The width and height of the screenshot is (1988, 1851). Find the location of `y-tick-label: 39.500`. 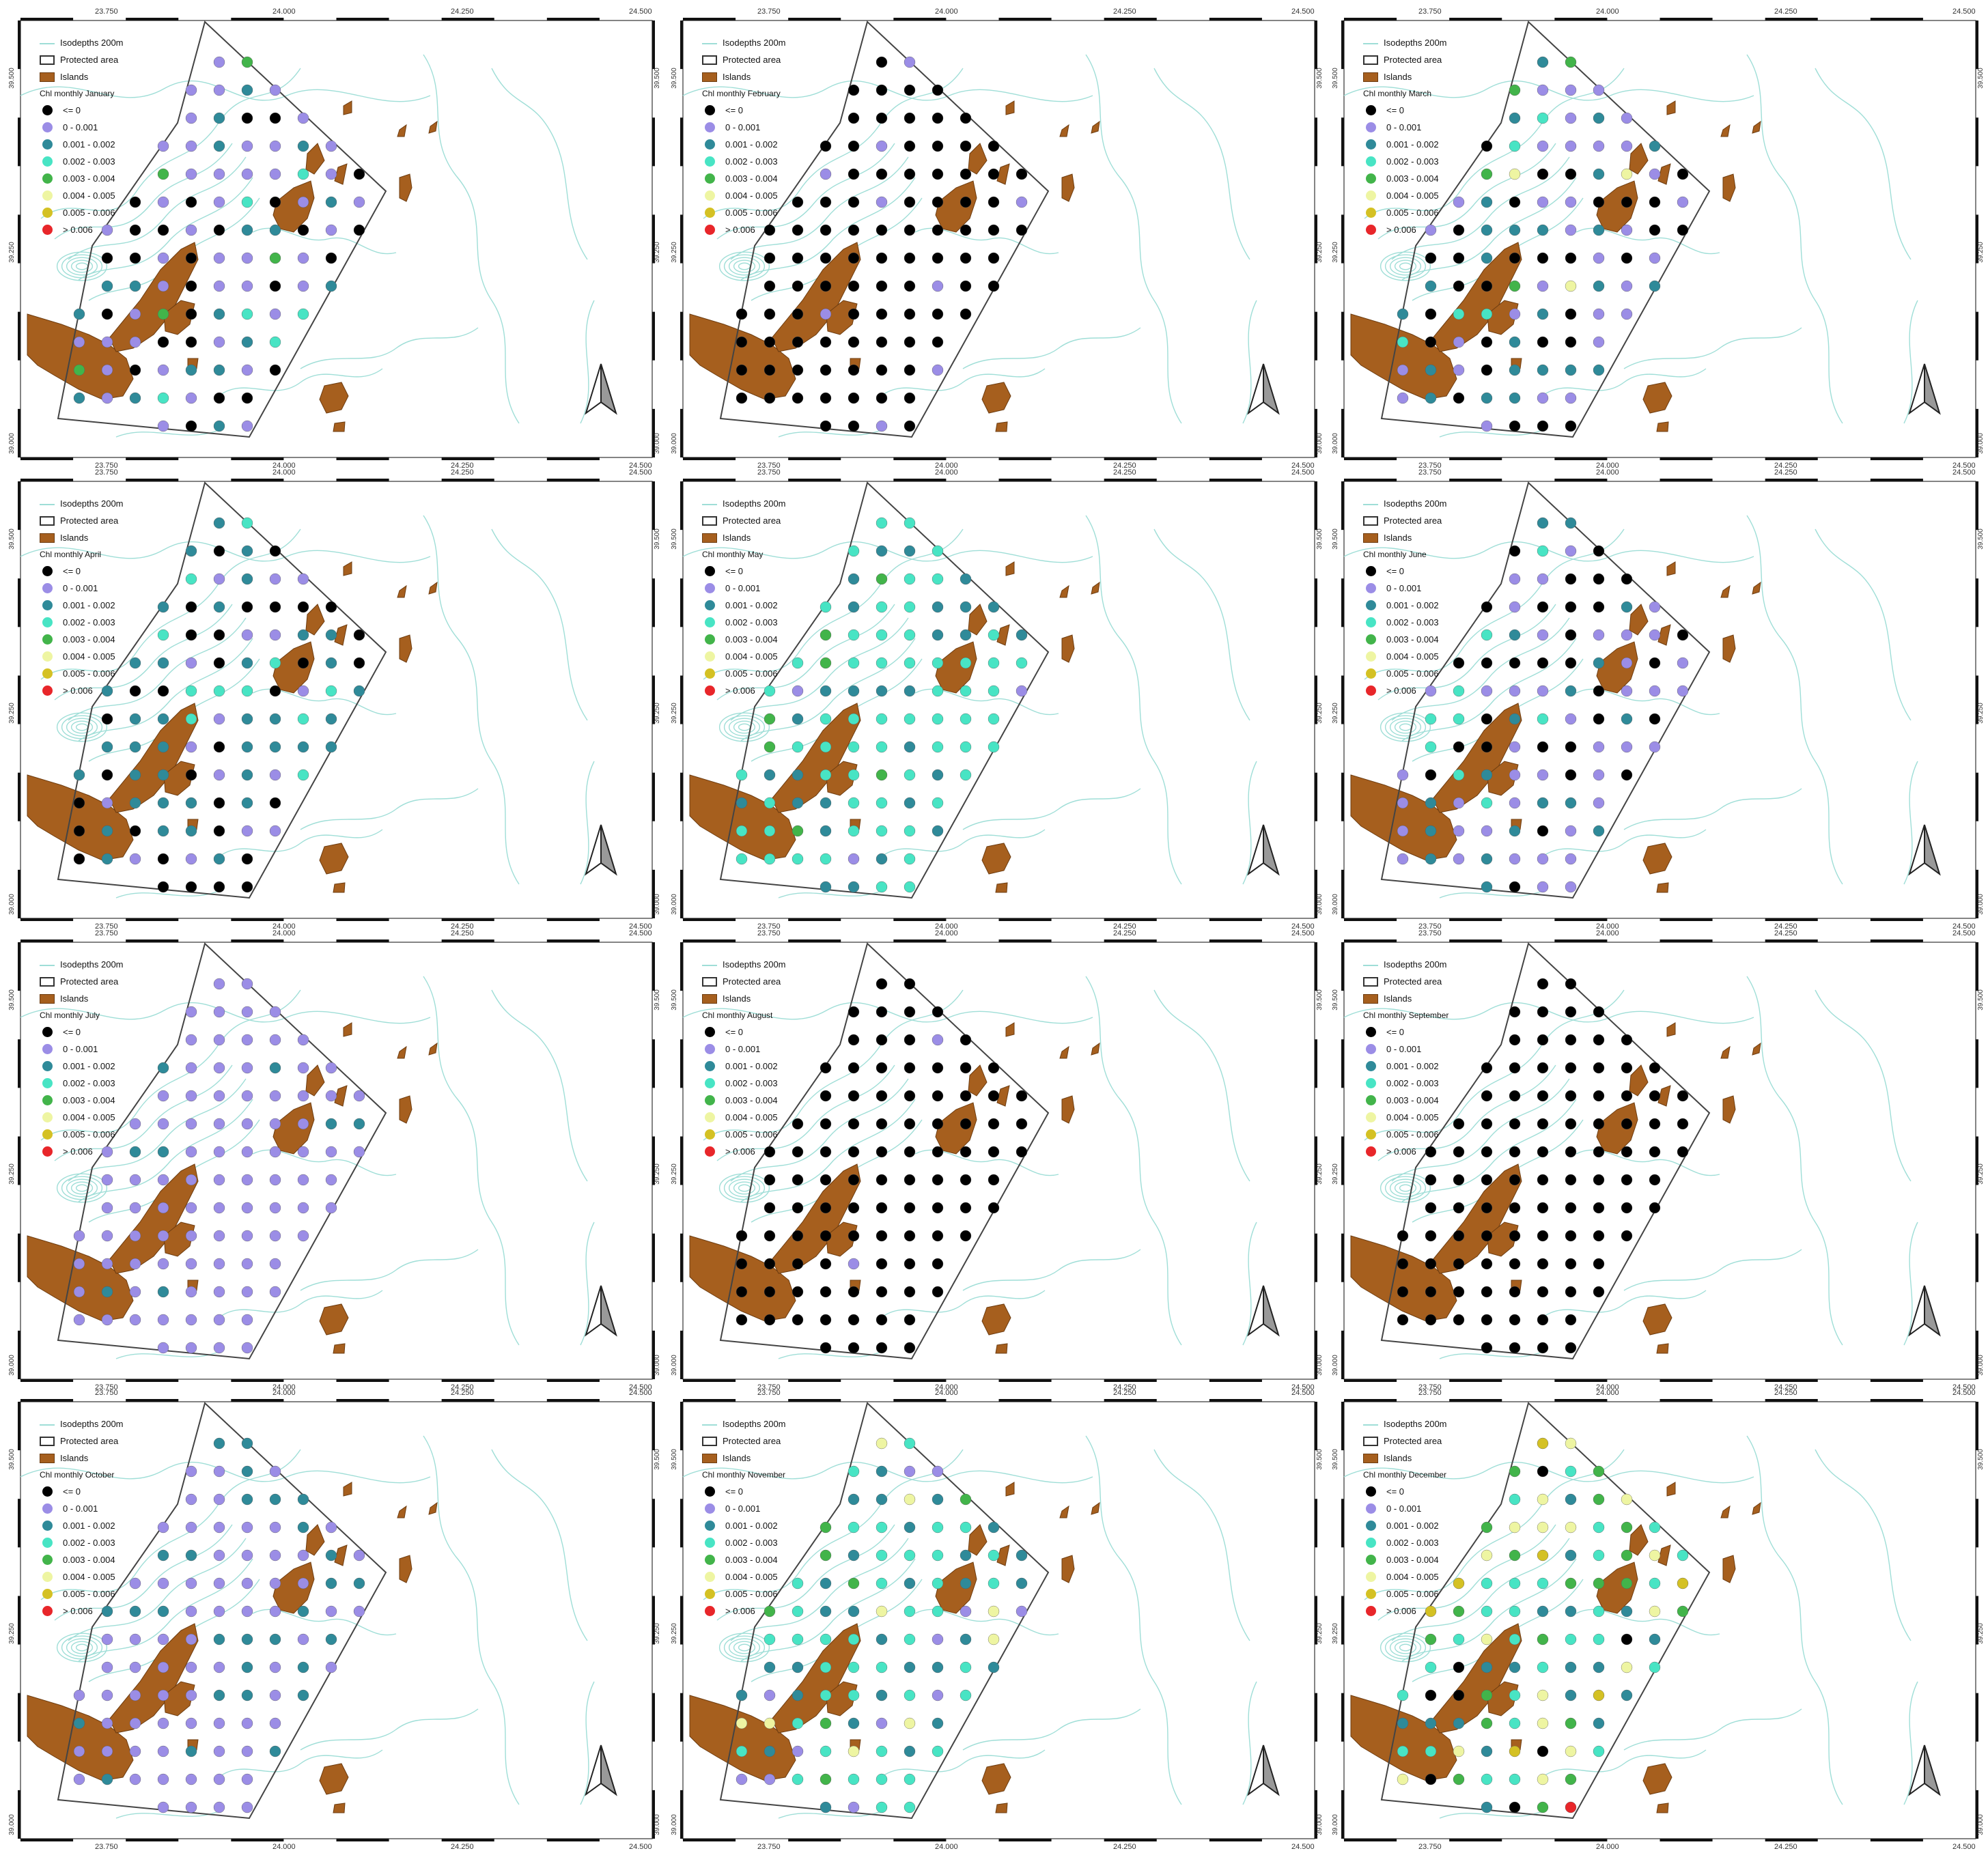

y-tick-label: 39.500 is located at coordinates (12, 539).